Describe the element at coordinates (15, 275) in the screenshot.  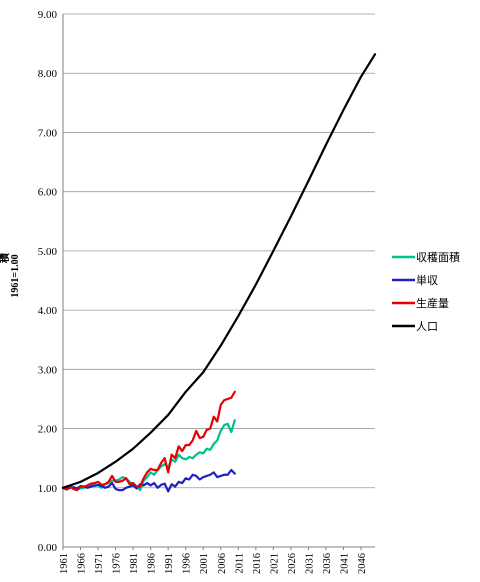
I see `y-axis-title: 1961=1.00` at that location.